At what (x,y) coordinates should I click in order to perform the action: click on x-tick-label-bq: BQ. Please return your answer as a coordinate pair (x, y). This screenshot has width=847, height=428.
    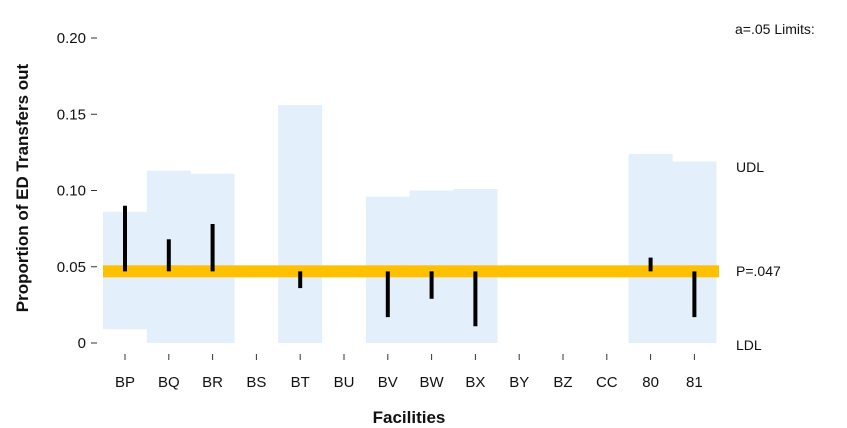
    Looking at the image, I should click on (169, 382).